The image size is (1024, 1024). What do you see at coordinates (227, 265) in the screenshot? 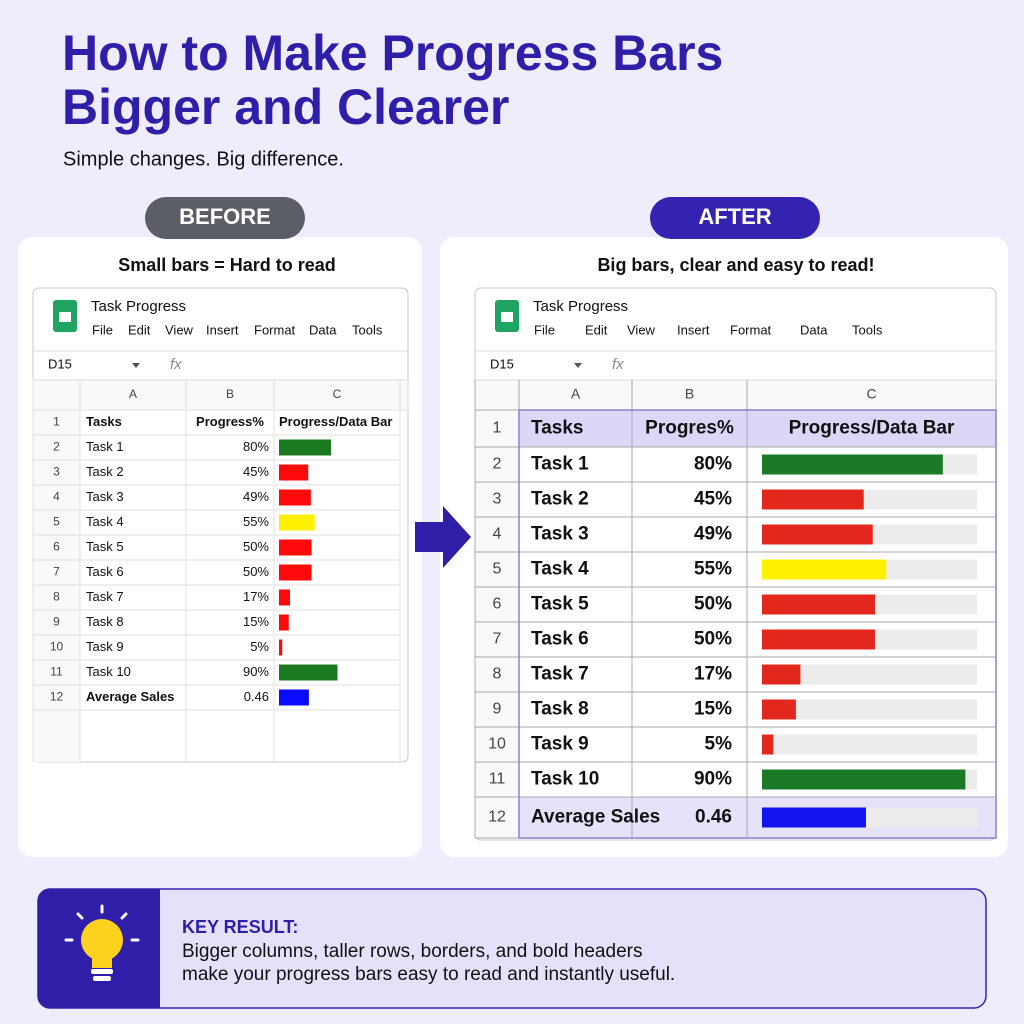
I see `before-caption: Small bars = Hard to read` at bounding box center [227, 265].